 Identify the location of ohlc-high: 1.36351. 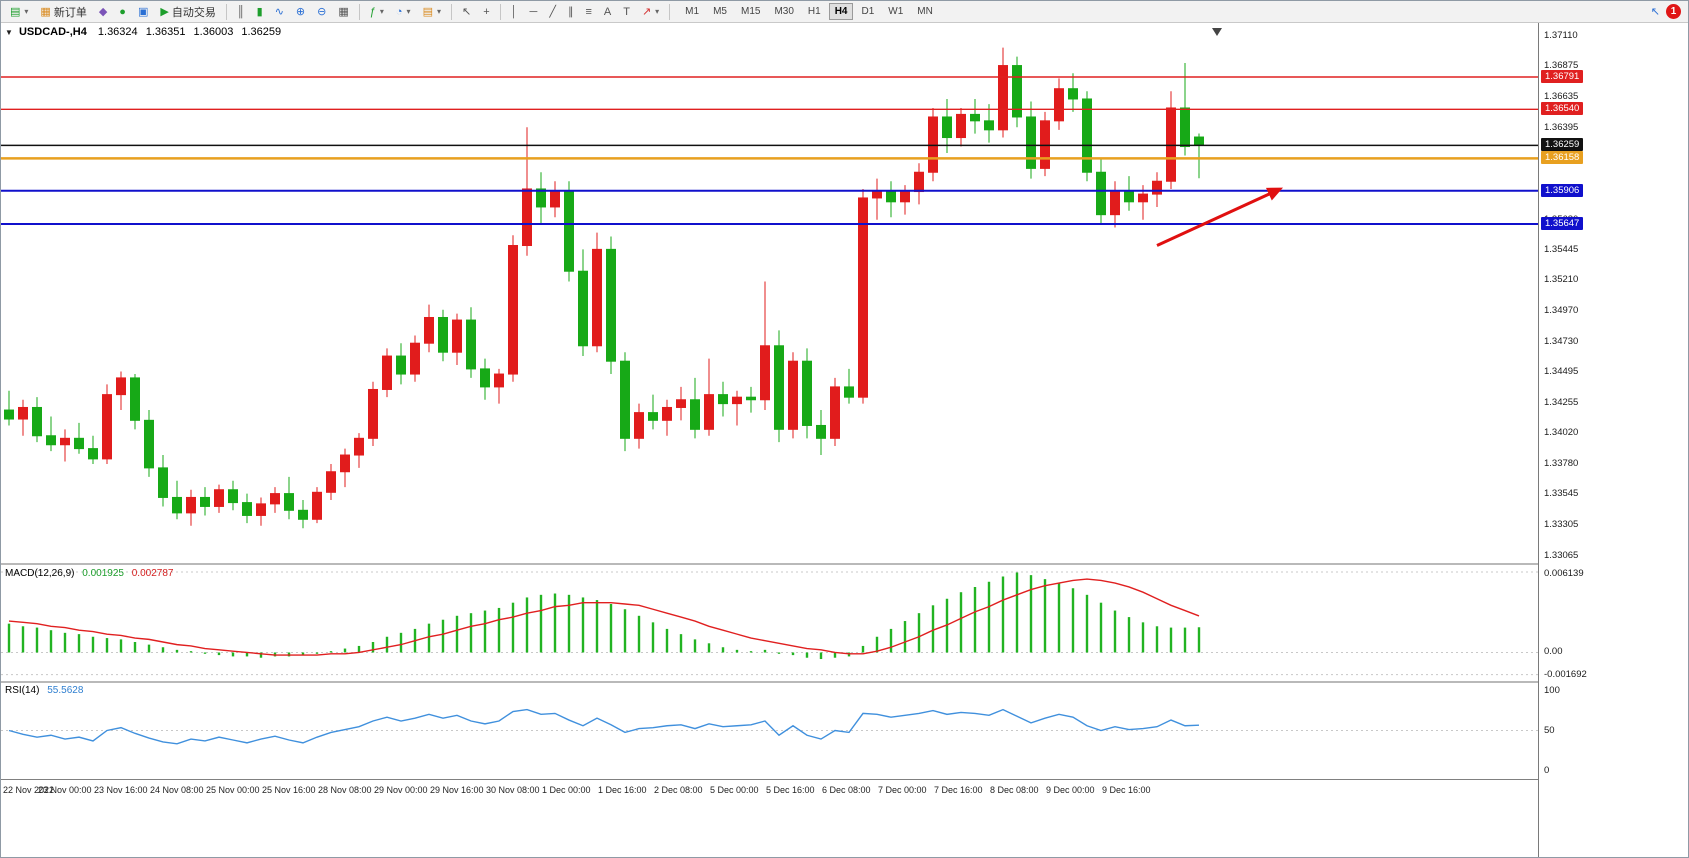
(165, 32).